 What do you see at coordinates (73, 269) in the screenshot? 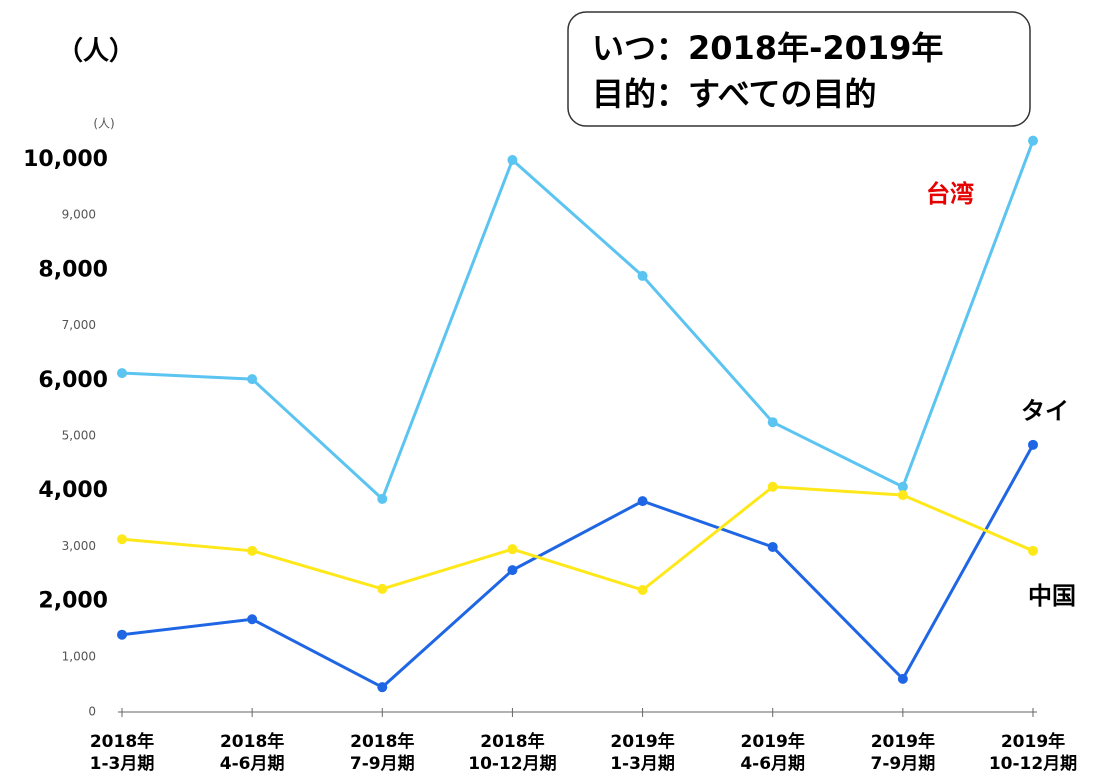
I see `y-tick-label: 8,000` at bounding box center [73, 269].